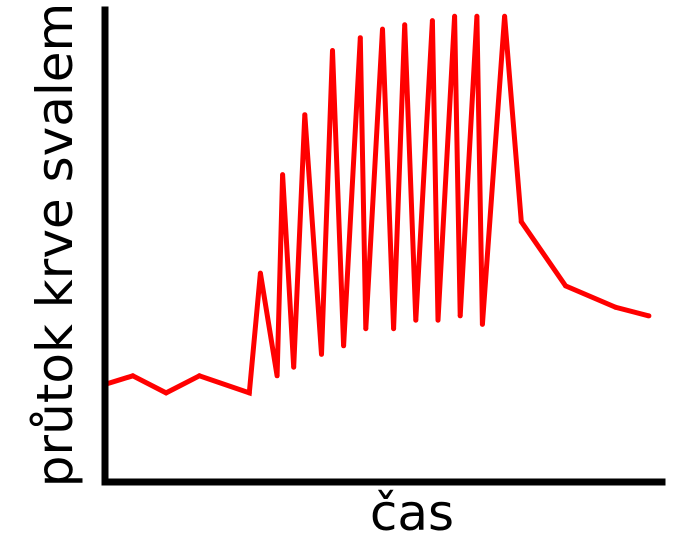  What do you see at coordinates (55, 245) in the screenshot?
I see `y-axis-label: průtok krve svalem` at bounding box center [55, 245].